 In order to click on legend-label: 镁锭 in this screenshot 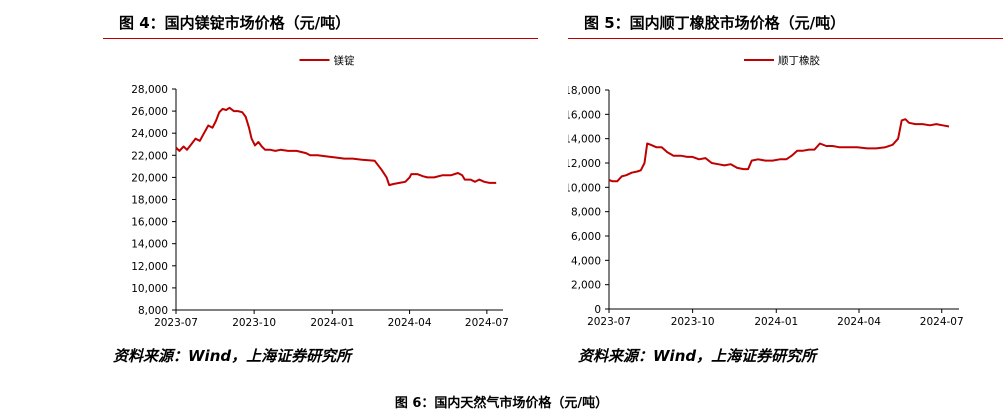, I will do `click(344, 60)`.